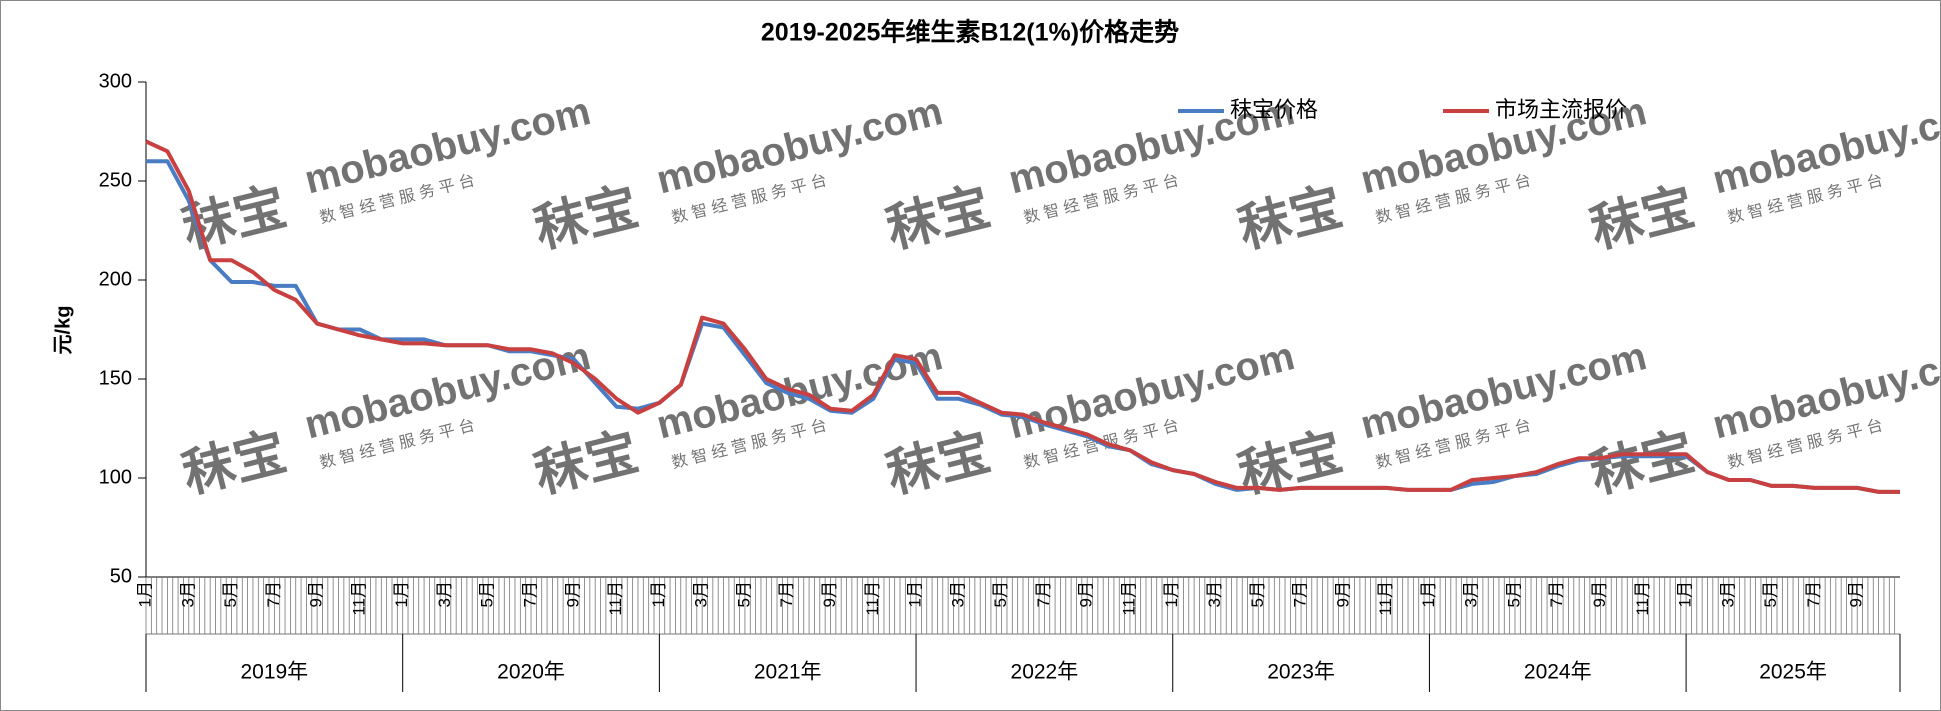  Describe the element at coordinates (788, 672) in the screenshot. I see `year-label: 2021年` at that location.